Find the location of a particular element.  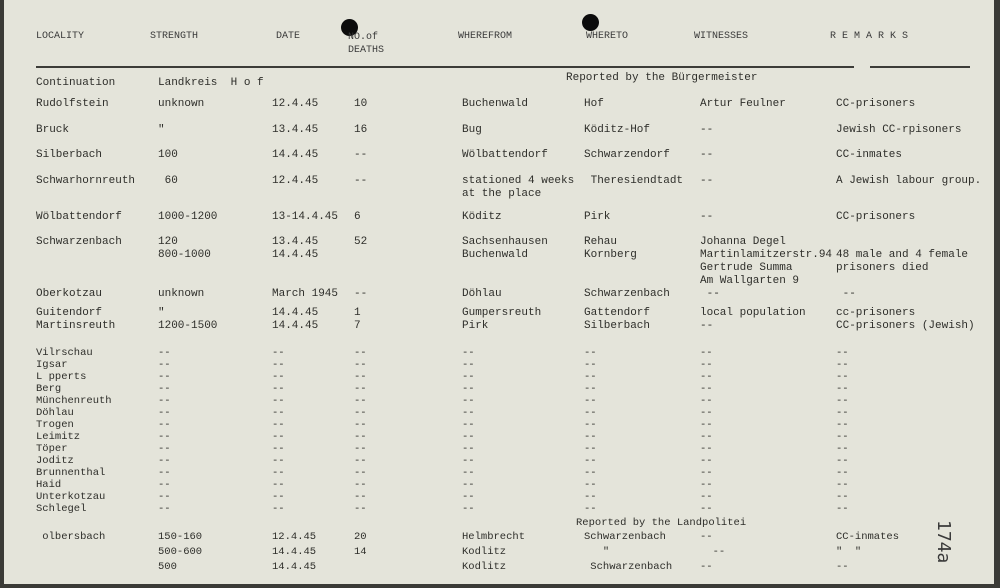

cell-remarks: Jewish CC-rpisoners is located at coordinates (899, 130).